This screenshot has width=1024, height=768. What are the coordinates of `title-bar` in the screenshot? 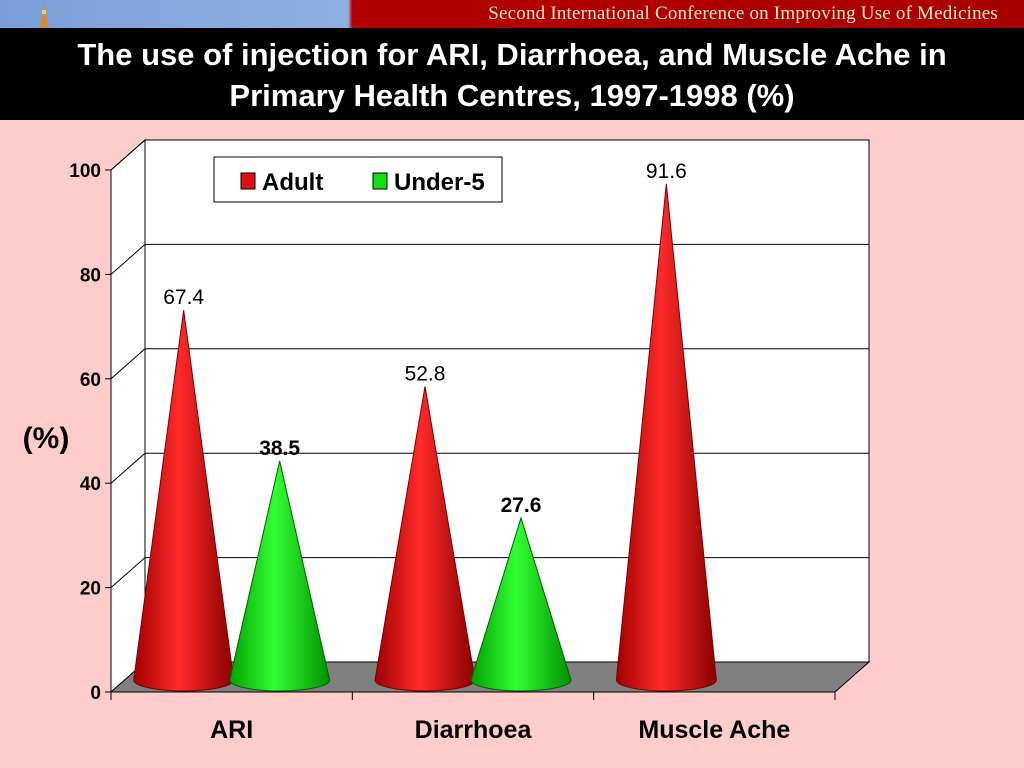 It's located at (512, 74).